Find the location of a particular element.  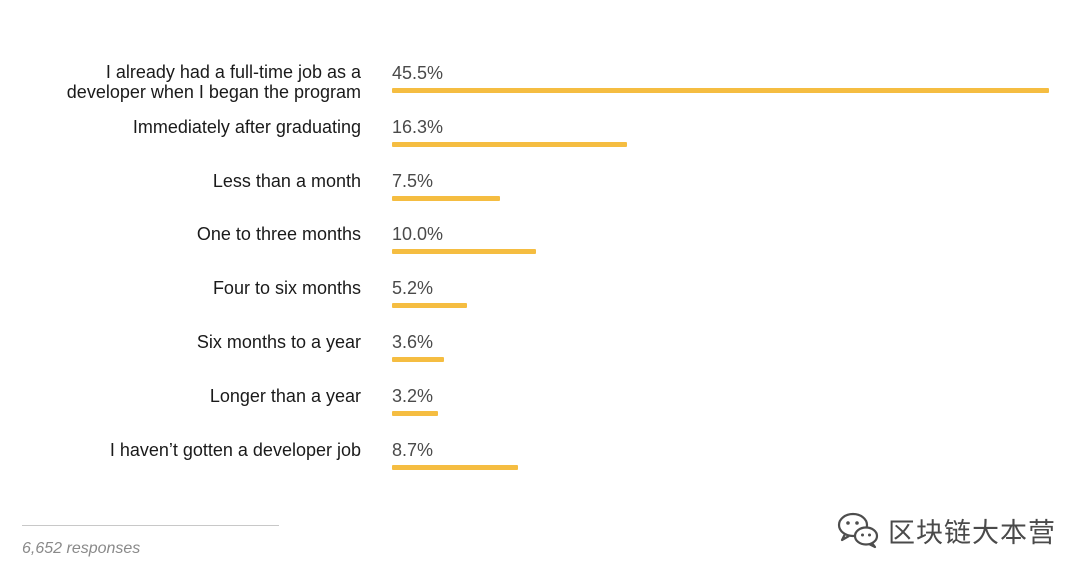

category-label: Less than a month is located at coordinates (286, 180).